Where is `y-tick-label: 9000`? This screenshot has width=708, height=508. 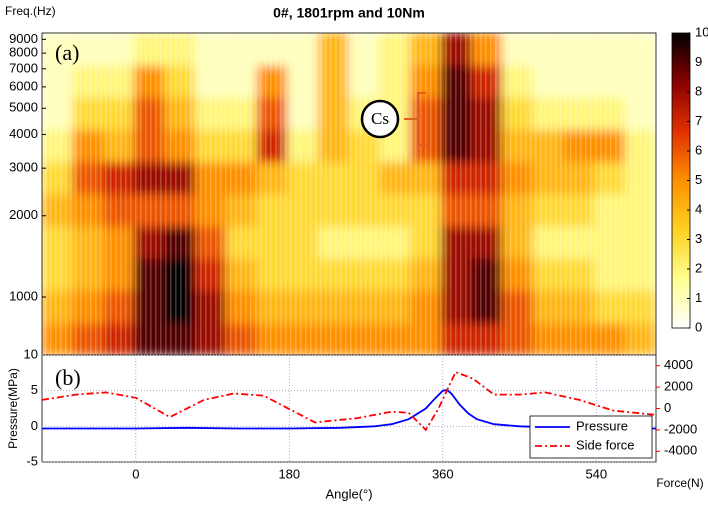
y-tick-label: 9000 is located at coordinates (23, 38).